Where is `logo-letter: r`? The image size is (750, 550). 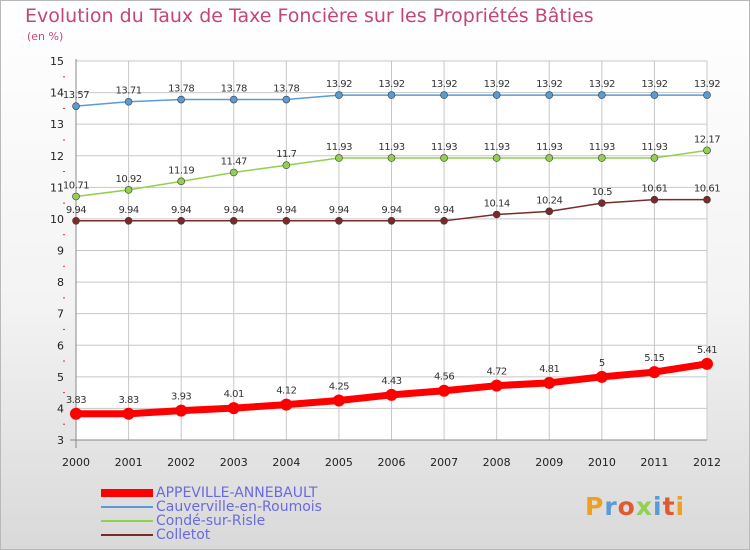 logo-letter: r is located at coordinates (611, 506).